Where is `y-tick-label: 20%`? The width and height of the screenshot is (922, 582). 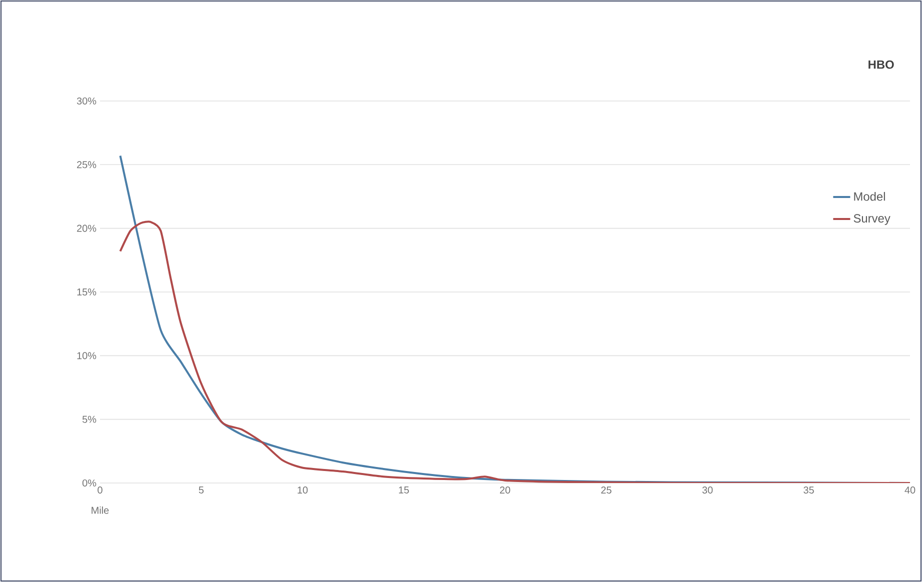 y-tick-label: 20% is located at coordinates (86, 228).